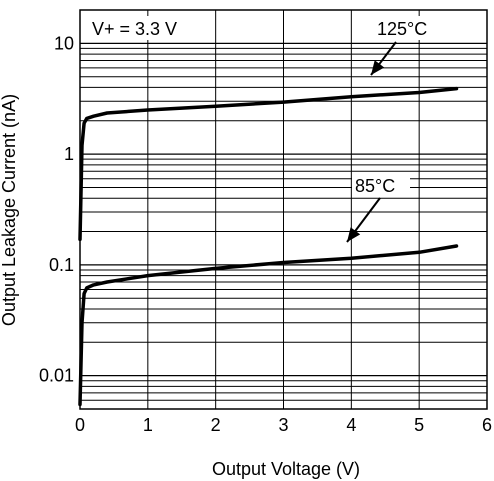 The width and height of the screenshot is (494, 481). What do you see at coordinates (134, 29) in the screenshot?
I see `annotation-supply-text: V+ = 3.3 V` at bounding box center [134, 29].